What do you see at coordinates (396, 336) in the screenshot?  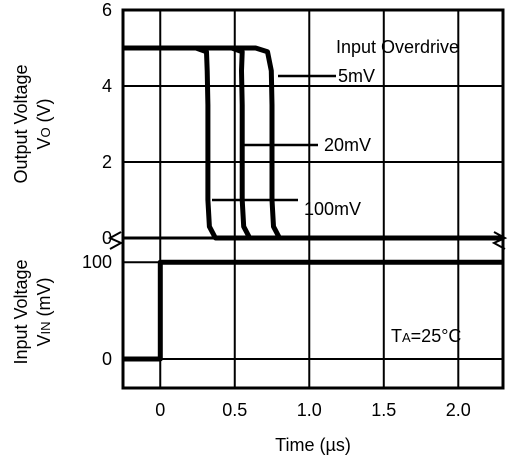 I see `temperature-symbol: T` at bounding box center [396, 336].